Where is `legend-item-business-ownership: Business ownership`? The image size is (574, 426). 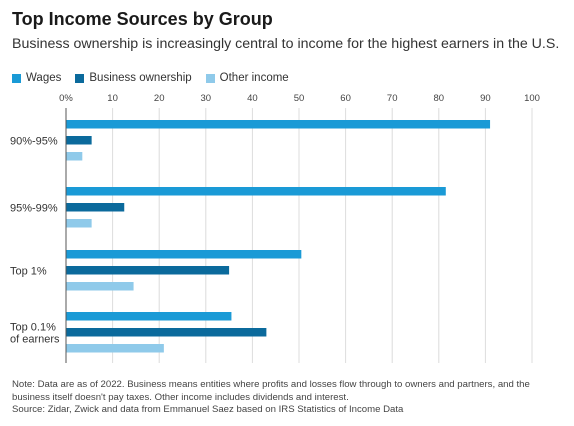
legend-item-business-ownership: Business ownership is located at coordinates (133, 78).